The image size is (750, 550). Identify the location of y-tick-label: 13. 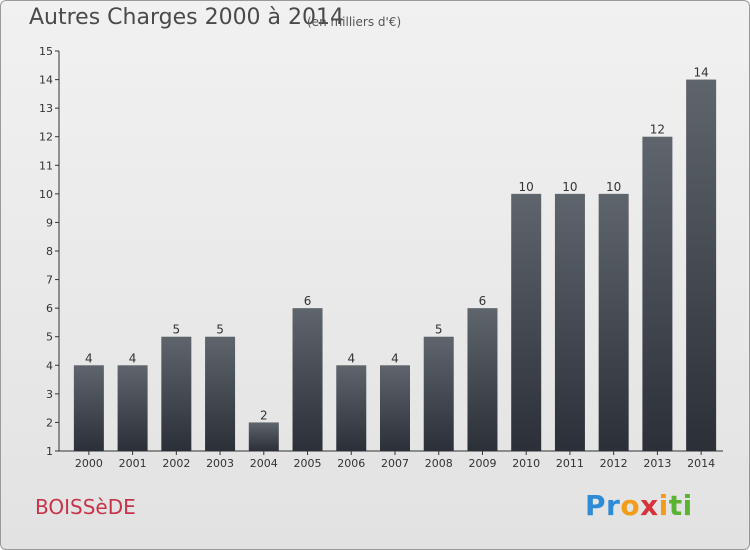
(46, 108).